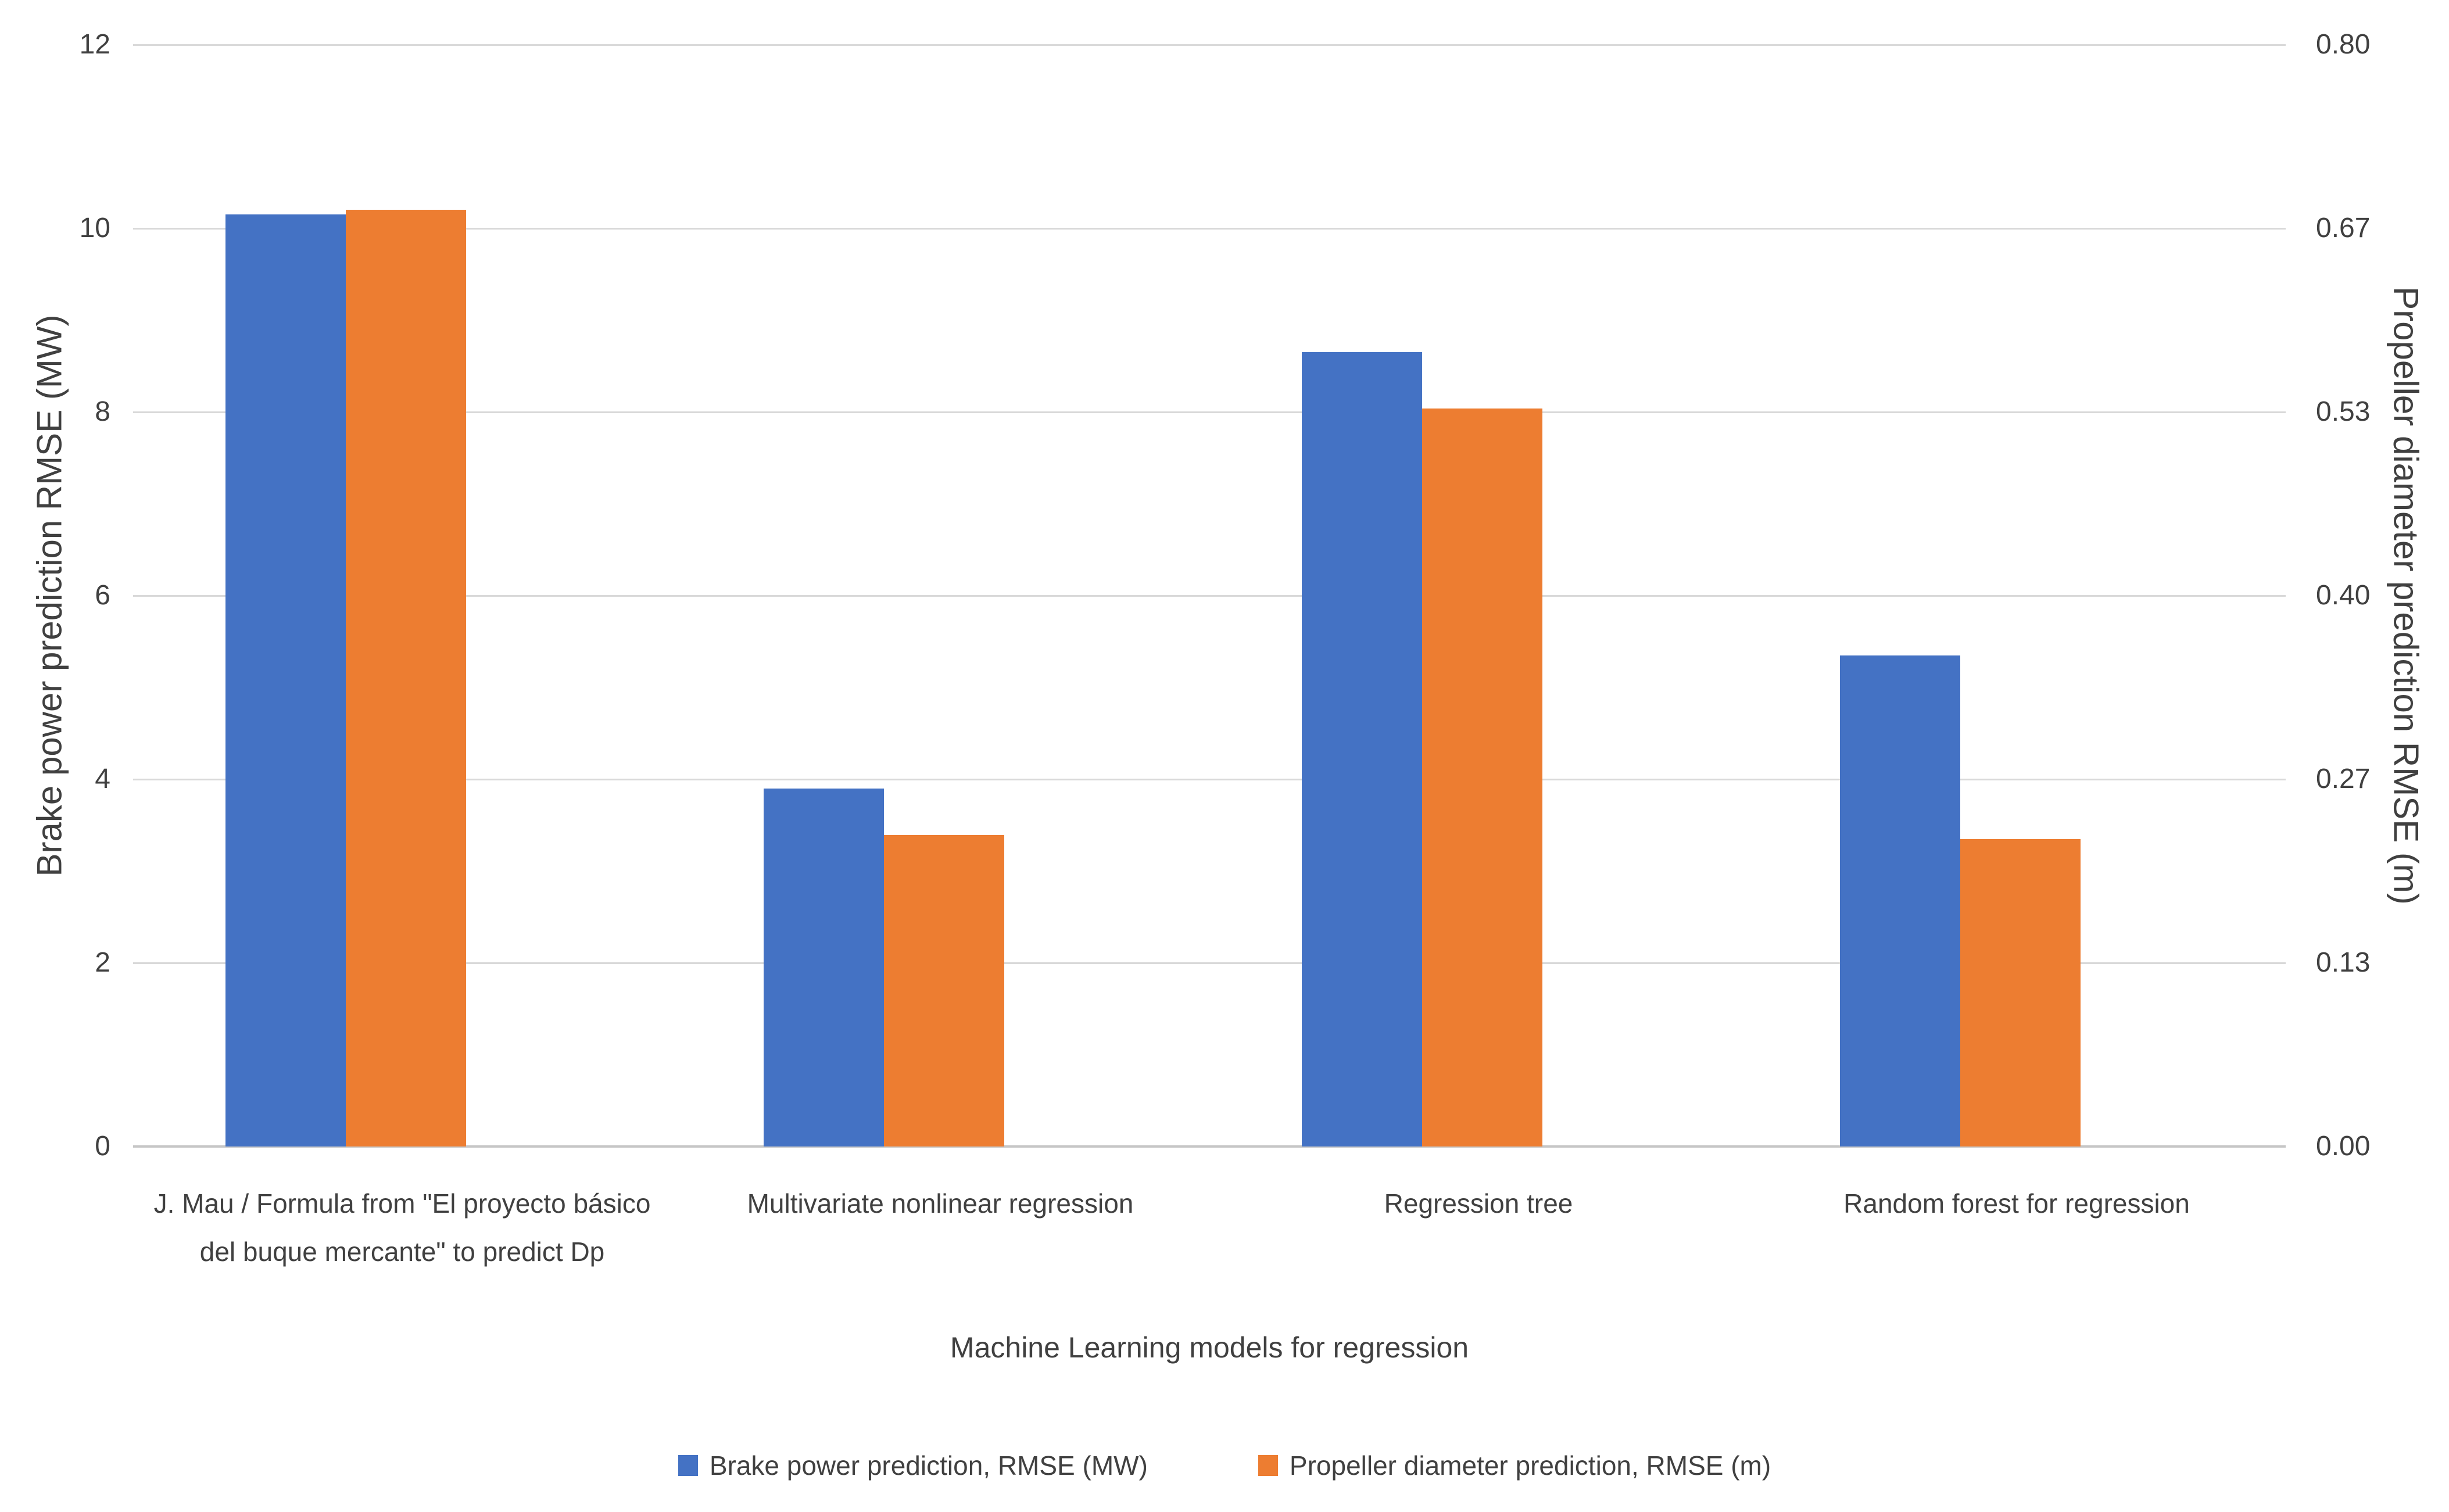  I want to click on right-axis-tick-label: 0.27, so click(2343, 779).